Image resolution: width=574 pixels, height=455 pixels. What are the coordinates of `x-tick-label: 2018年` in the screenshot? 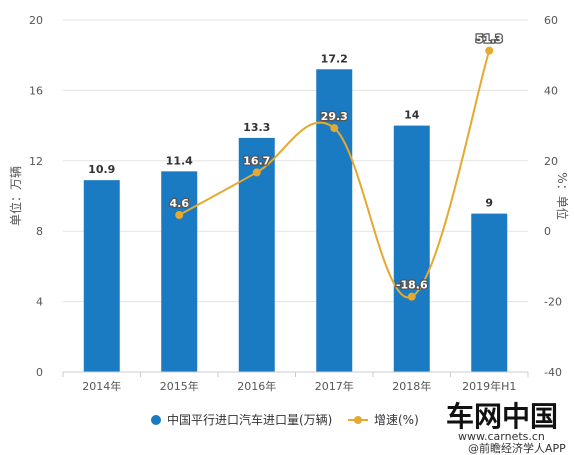 It's located at (411, 386).